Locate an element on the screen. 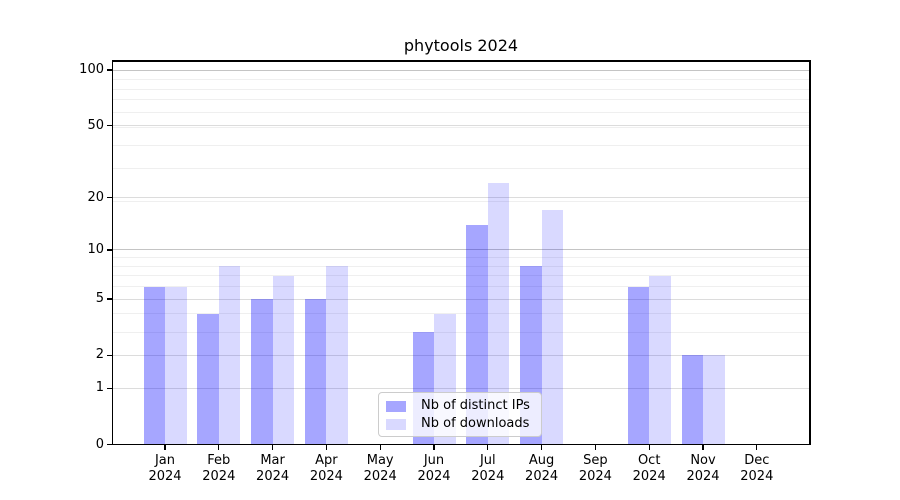 The height and width of the screenshot is (500, 900). y-tick-label-50: 50 is located at coordinates (95, 125).